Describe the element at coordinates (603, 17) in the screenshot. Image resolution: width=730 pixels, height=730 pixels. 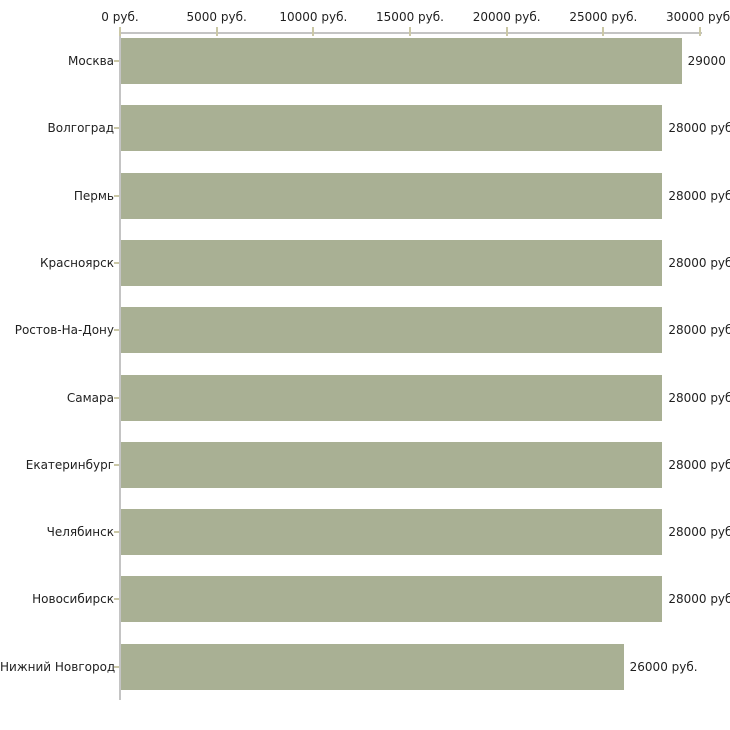
I see `x-axis-tick-label: 25000 руб.` at that location.